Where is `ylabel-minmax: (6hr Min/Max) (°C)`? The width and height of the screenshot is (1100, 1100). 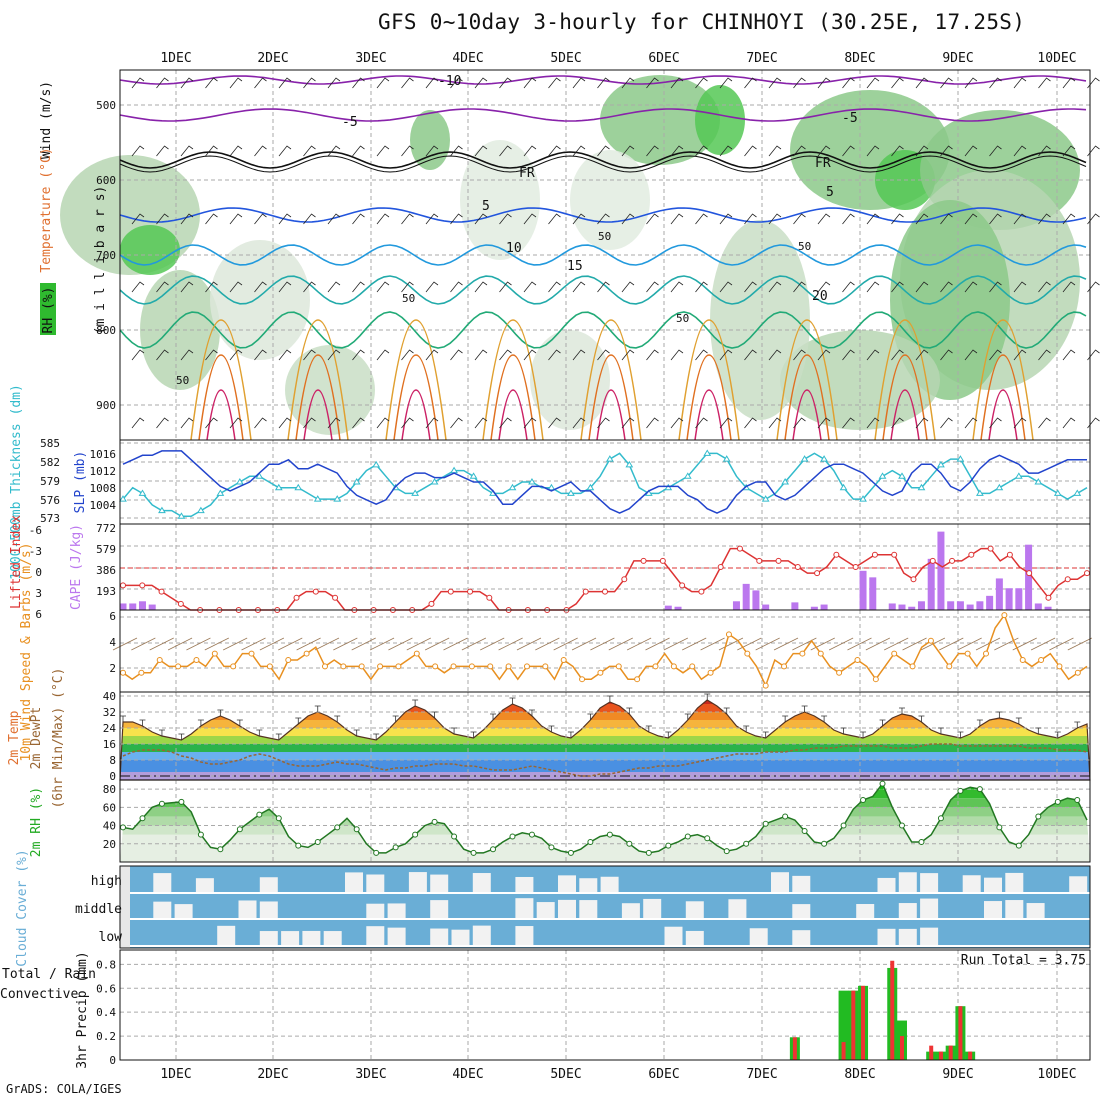
ylabel-minmax: (6hr Min/Max) (°C) is located at coordinates (58, 738).